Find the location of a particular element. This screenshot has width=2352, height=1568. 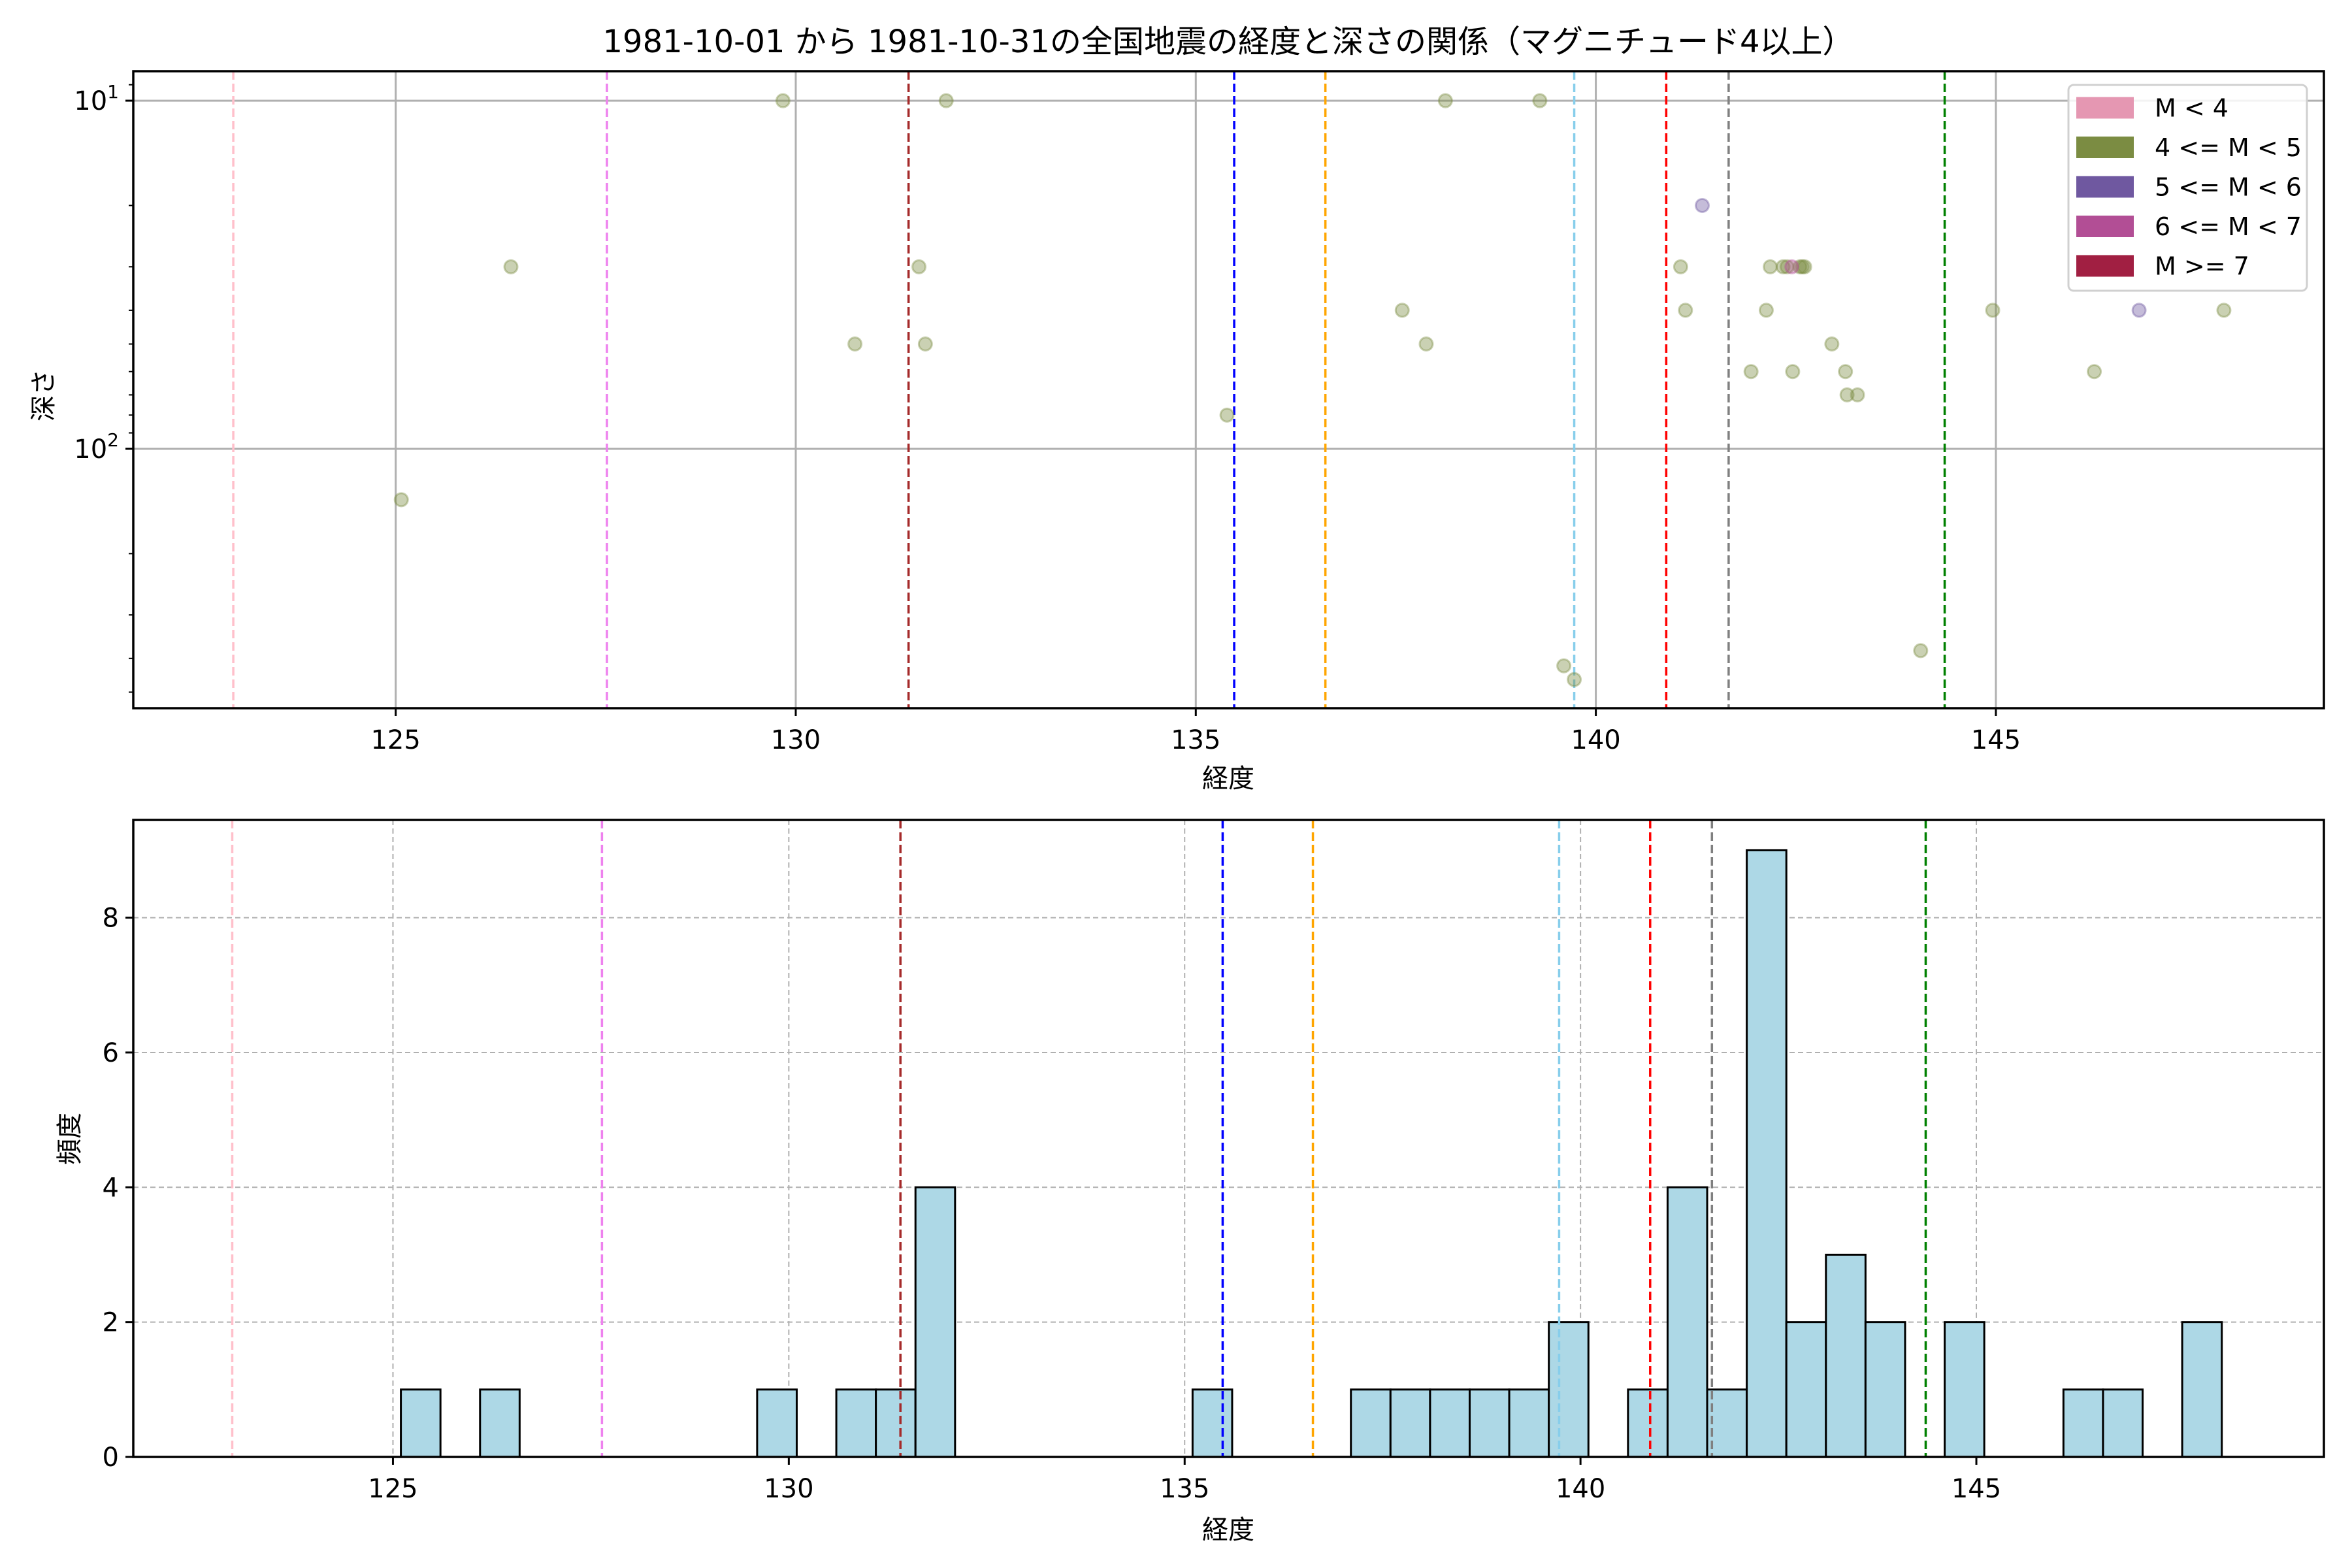

histogram-y-axis-label: 頻度 is located at coordinates (70, 1139).